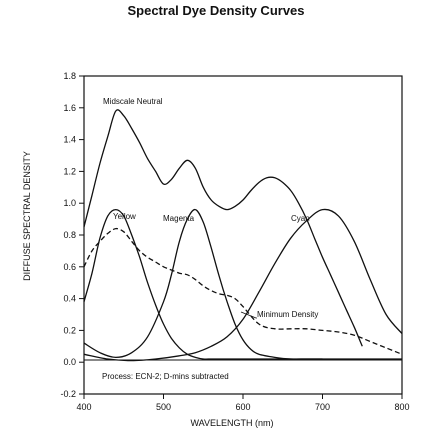 The image size is (432, 436). What do you see at coordinates (133, 101) in the screenshot?
I see `midscale-neutral-label: Midscale Neutral` at bounding box center [133, 101].